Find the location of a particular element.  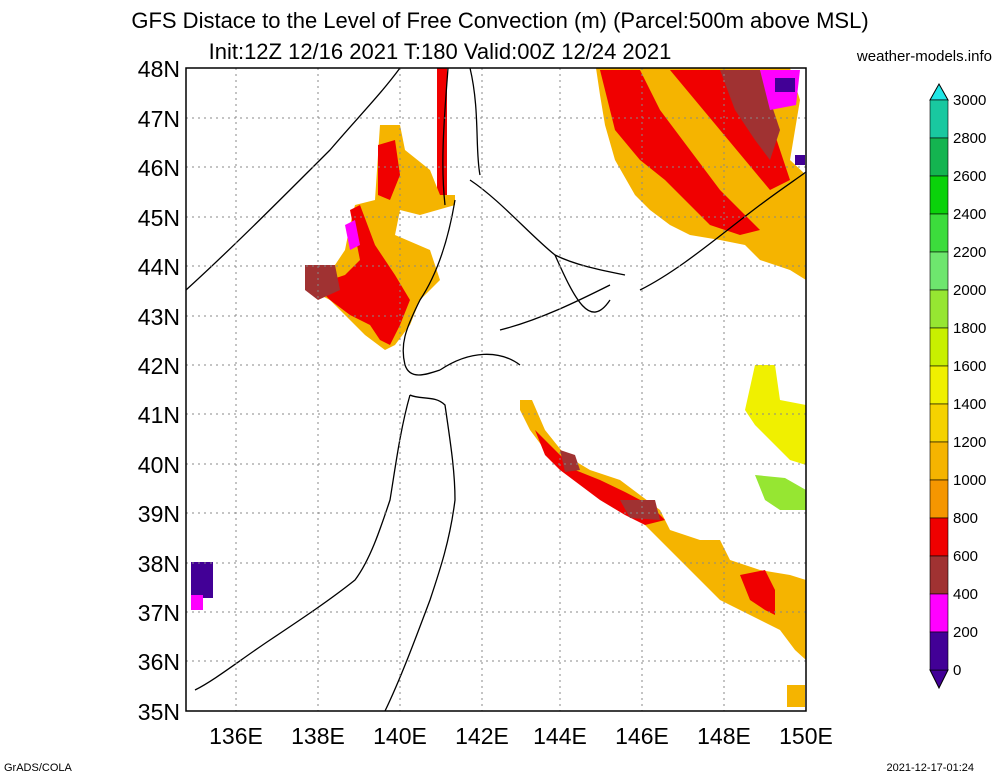

shade-e-orange is located at coordinates (663, 530).